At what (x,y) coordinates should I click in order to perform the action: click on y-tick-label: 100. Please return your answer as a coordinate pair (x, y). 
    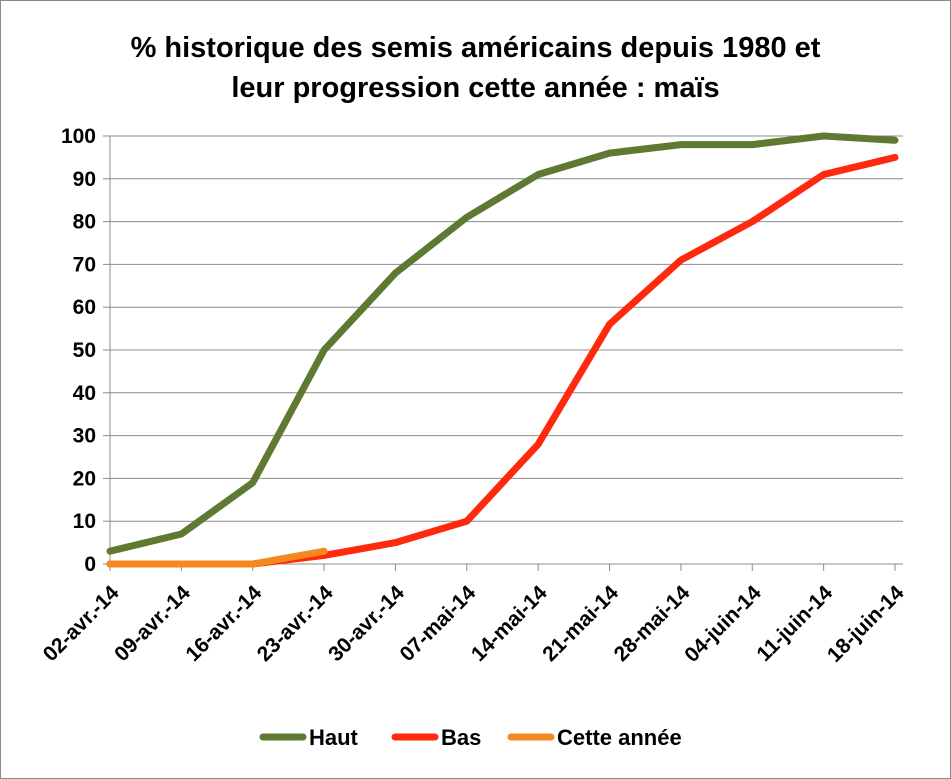
    Looking at the image, I should click on (78, 136).